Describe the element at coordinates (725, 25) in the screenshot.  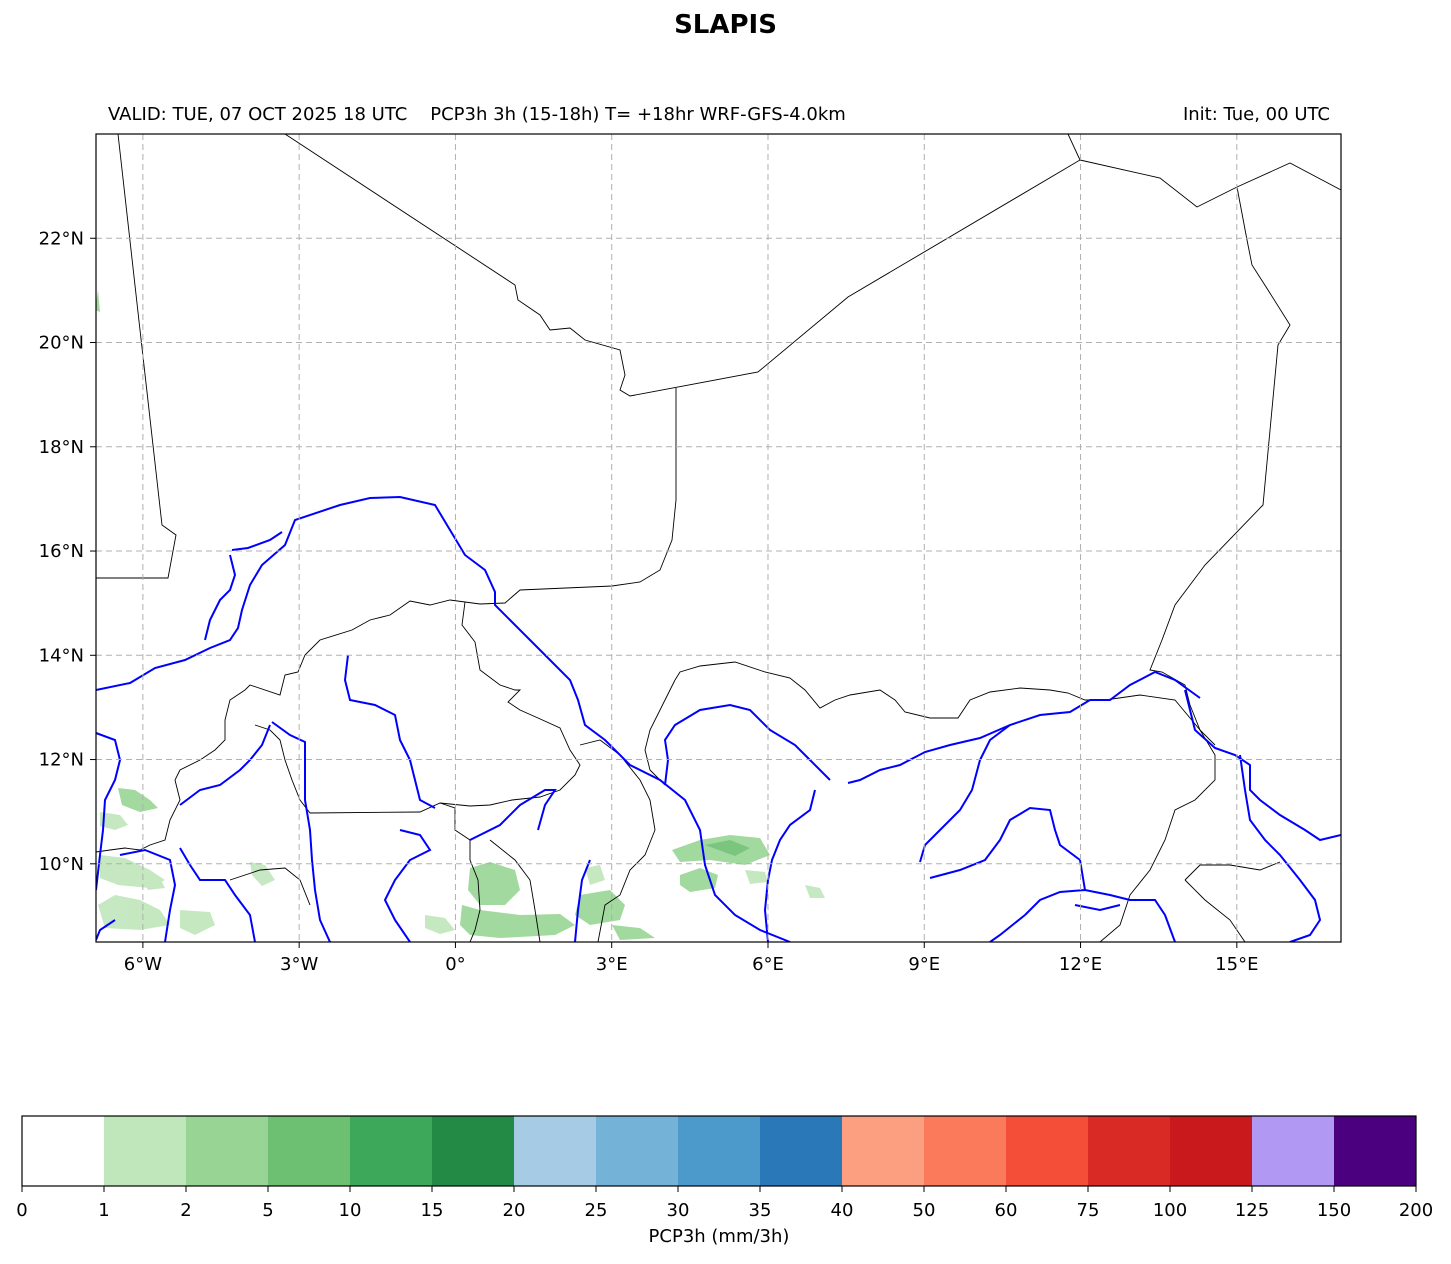
I see `figure-title: SLAPIS` at that location.